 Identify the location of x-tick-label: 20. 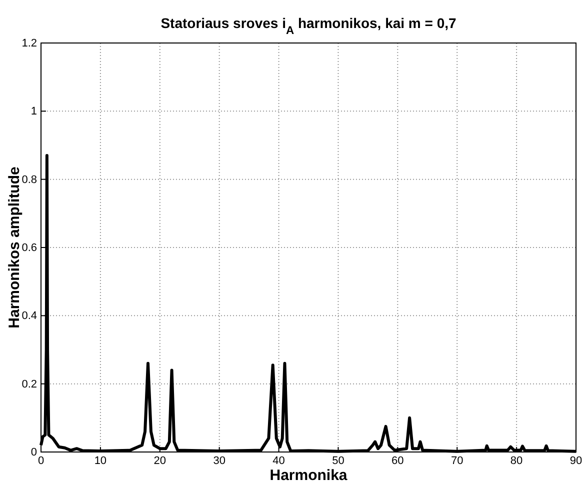
(160, 460).